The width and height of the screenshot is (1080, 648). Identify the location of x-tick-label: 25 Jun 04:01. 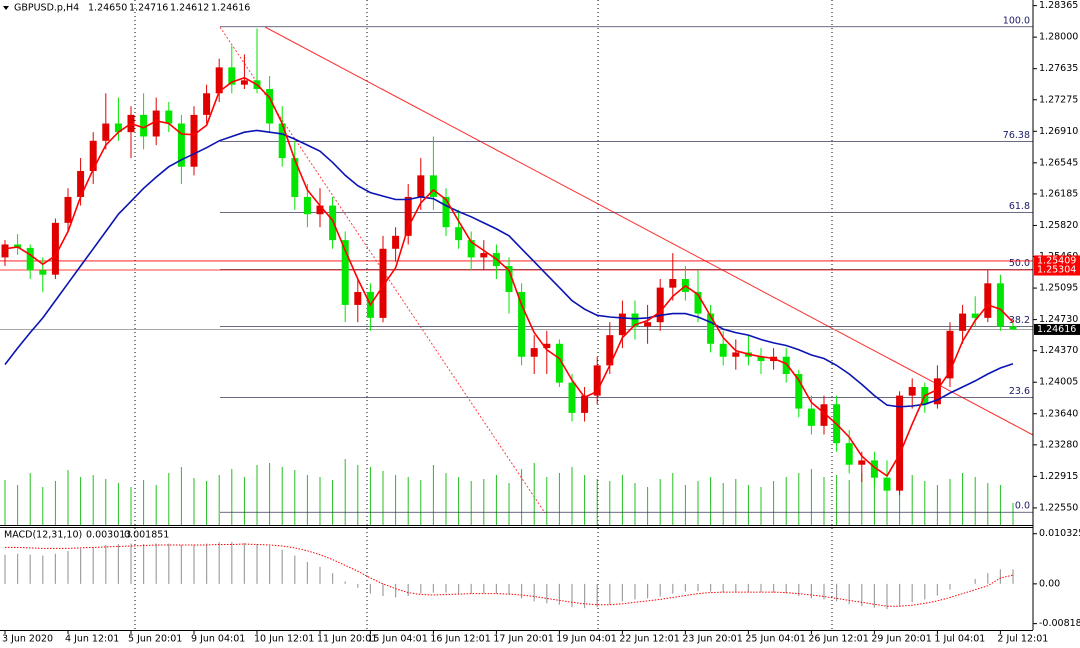
(775, 639).